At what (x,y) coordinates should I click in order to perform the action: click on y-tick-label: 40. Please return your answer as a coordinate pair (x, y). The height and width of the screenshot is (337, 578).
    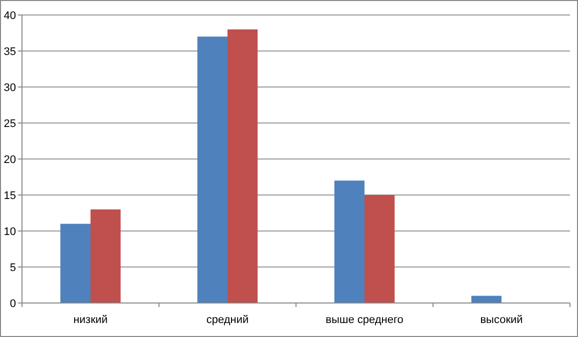
    Looking at the image, I should click on (10, 16).